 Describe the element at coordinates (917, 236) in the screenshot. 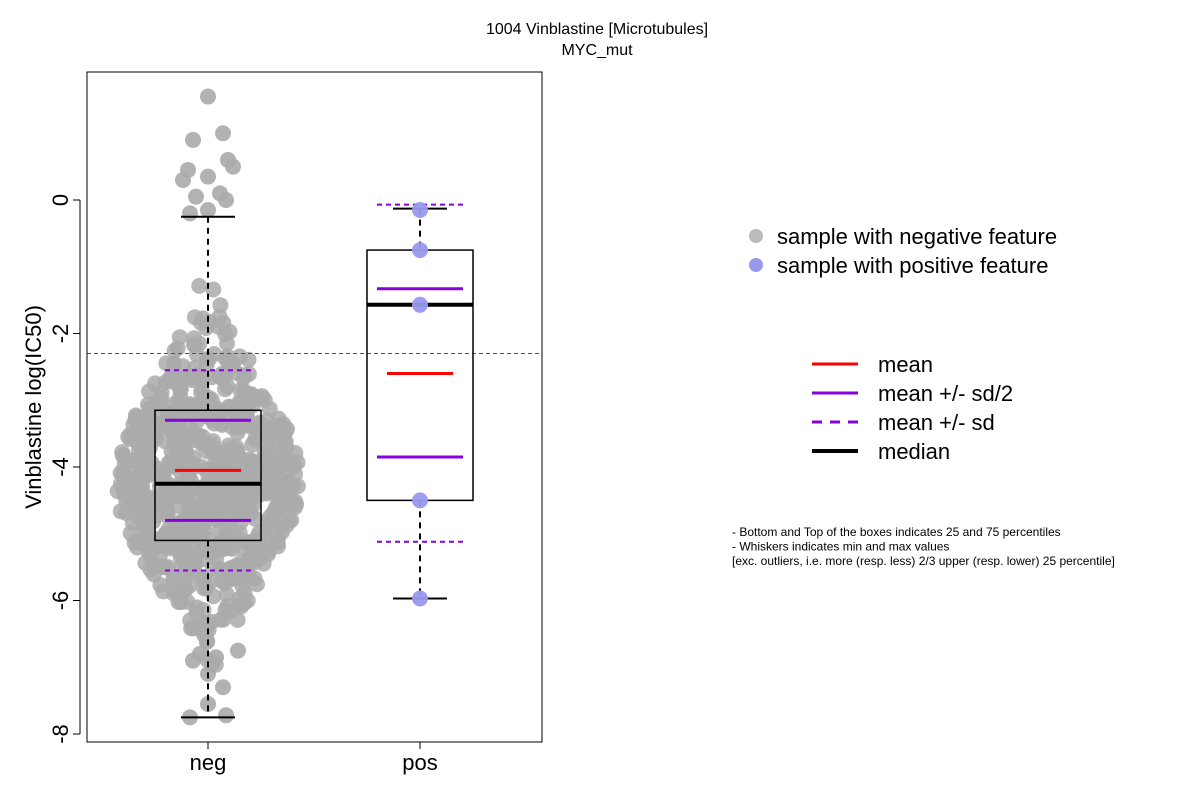

I see `legend-sample-label: sample with negative feature` at that location.